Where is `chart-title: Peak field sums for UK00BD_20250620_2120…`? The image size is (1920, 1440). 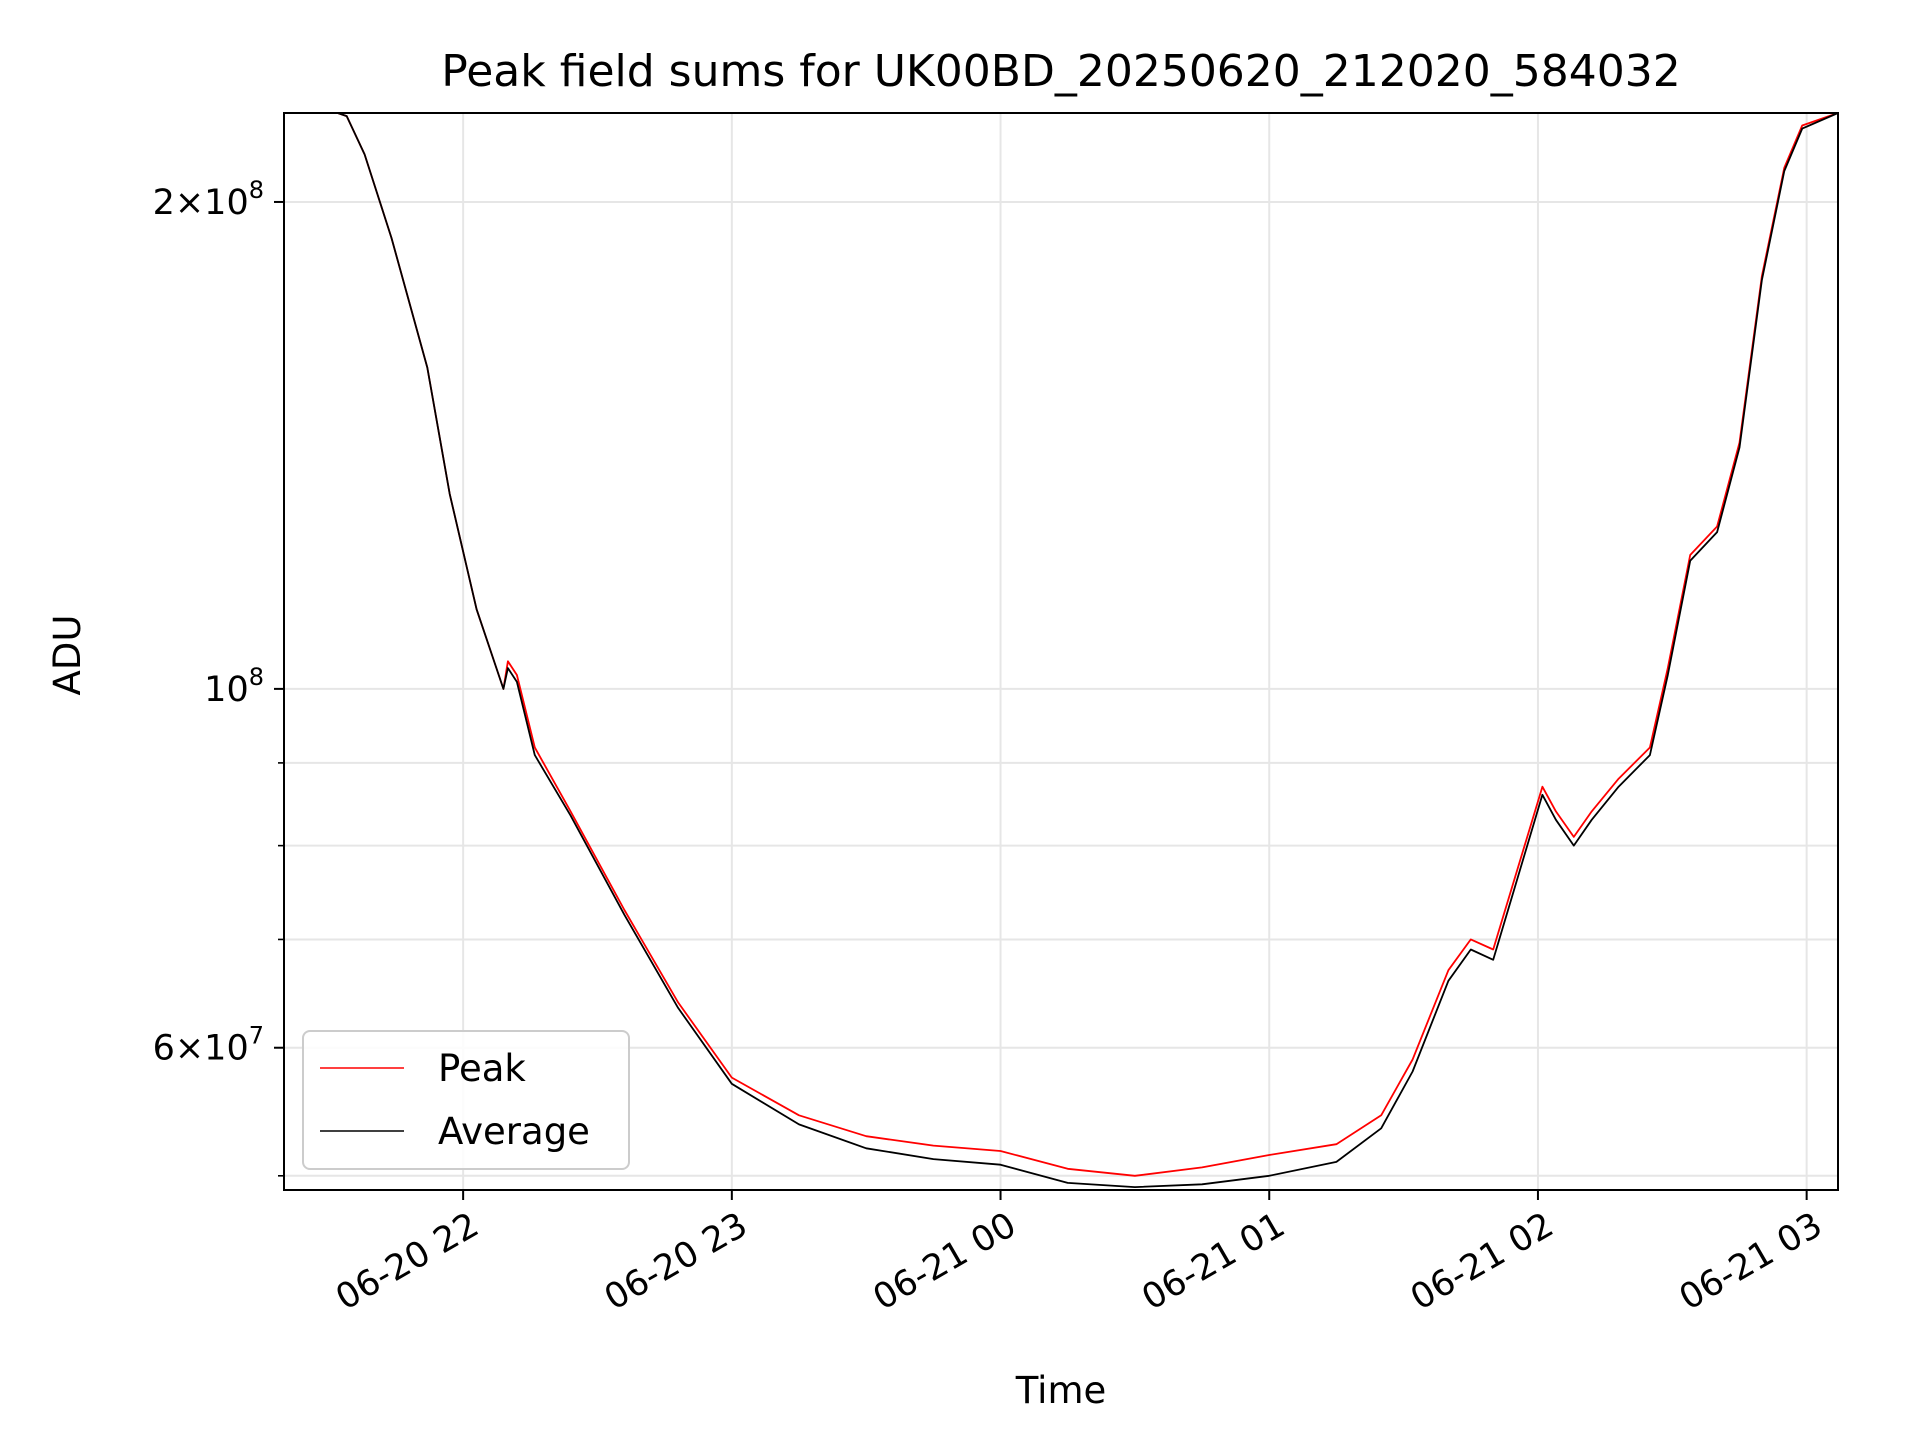 chart-title: Peak field sums for UK00BD_20250620_2120… is located at coordinates (1060, 71).